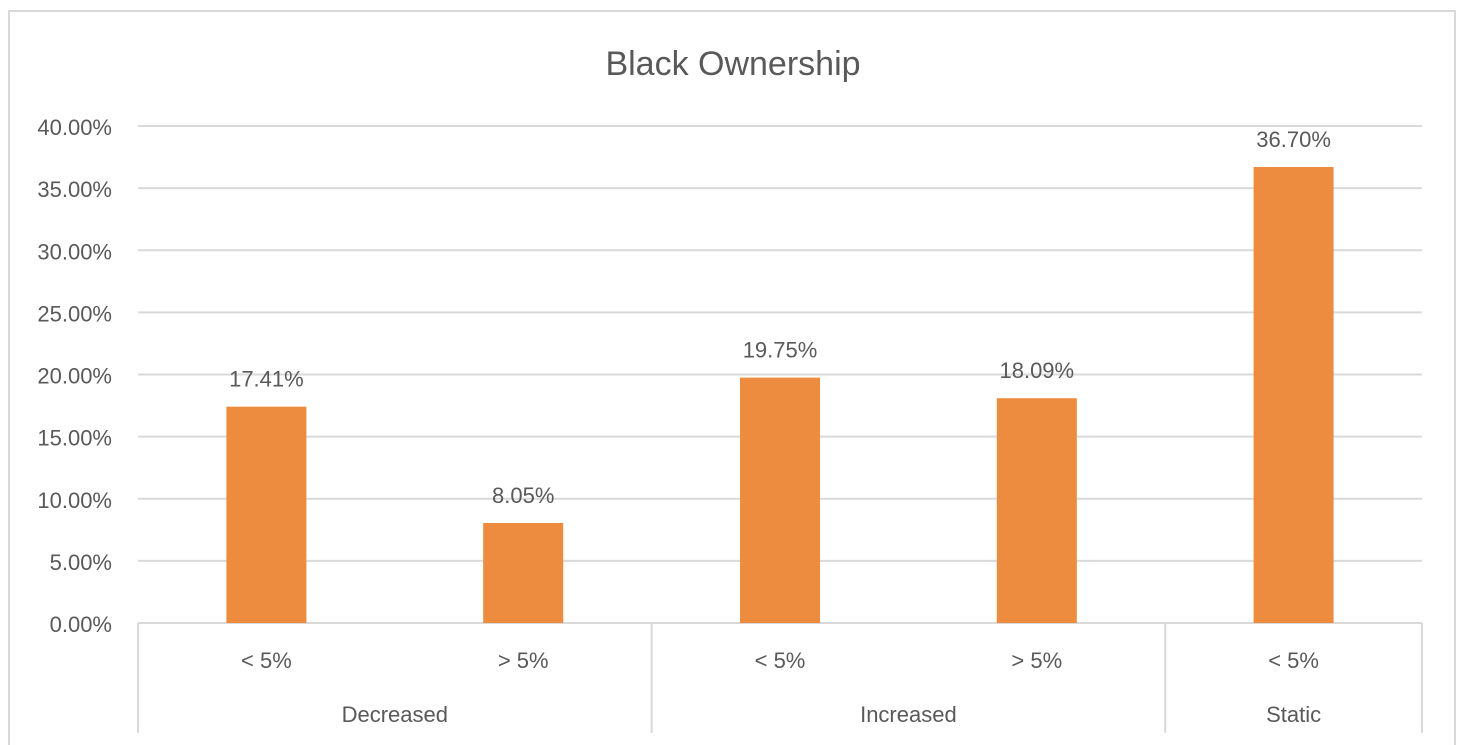 The width and height of the screenshot is (1466, 745). I want to click on y-tick-label: 25.00%, so click(74, 313).